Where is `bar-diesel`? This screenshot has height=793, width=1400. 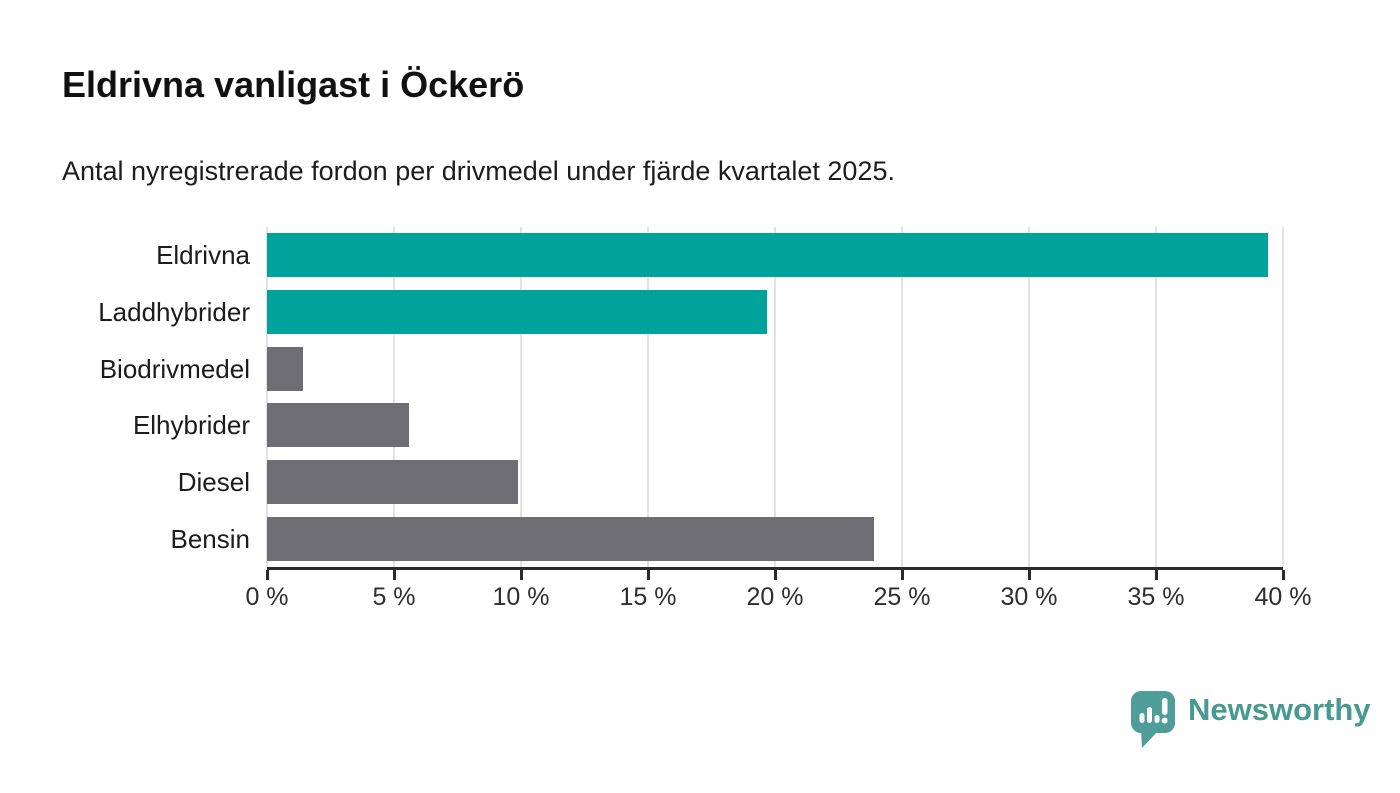
bar-diesel is located at coordinates (393, 482).